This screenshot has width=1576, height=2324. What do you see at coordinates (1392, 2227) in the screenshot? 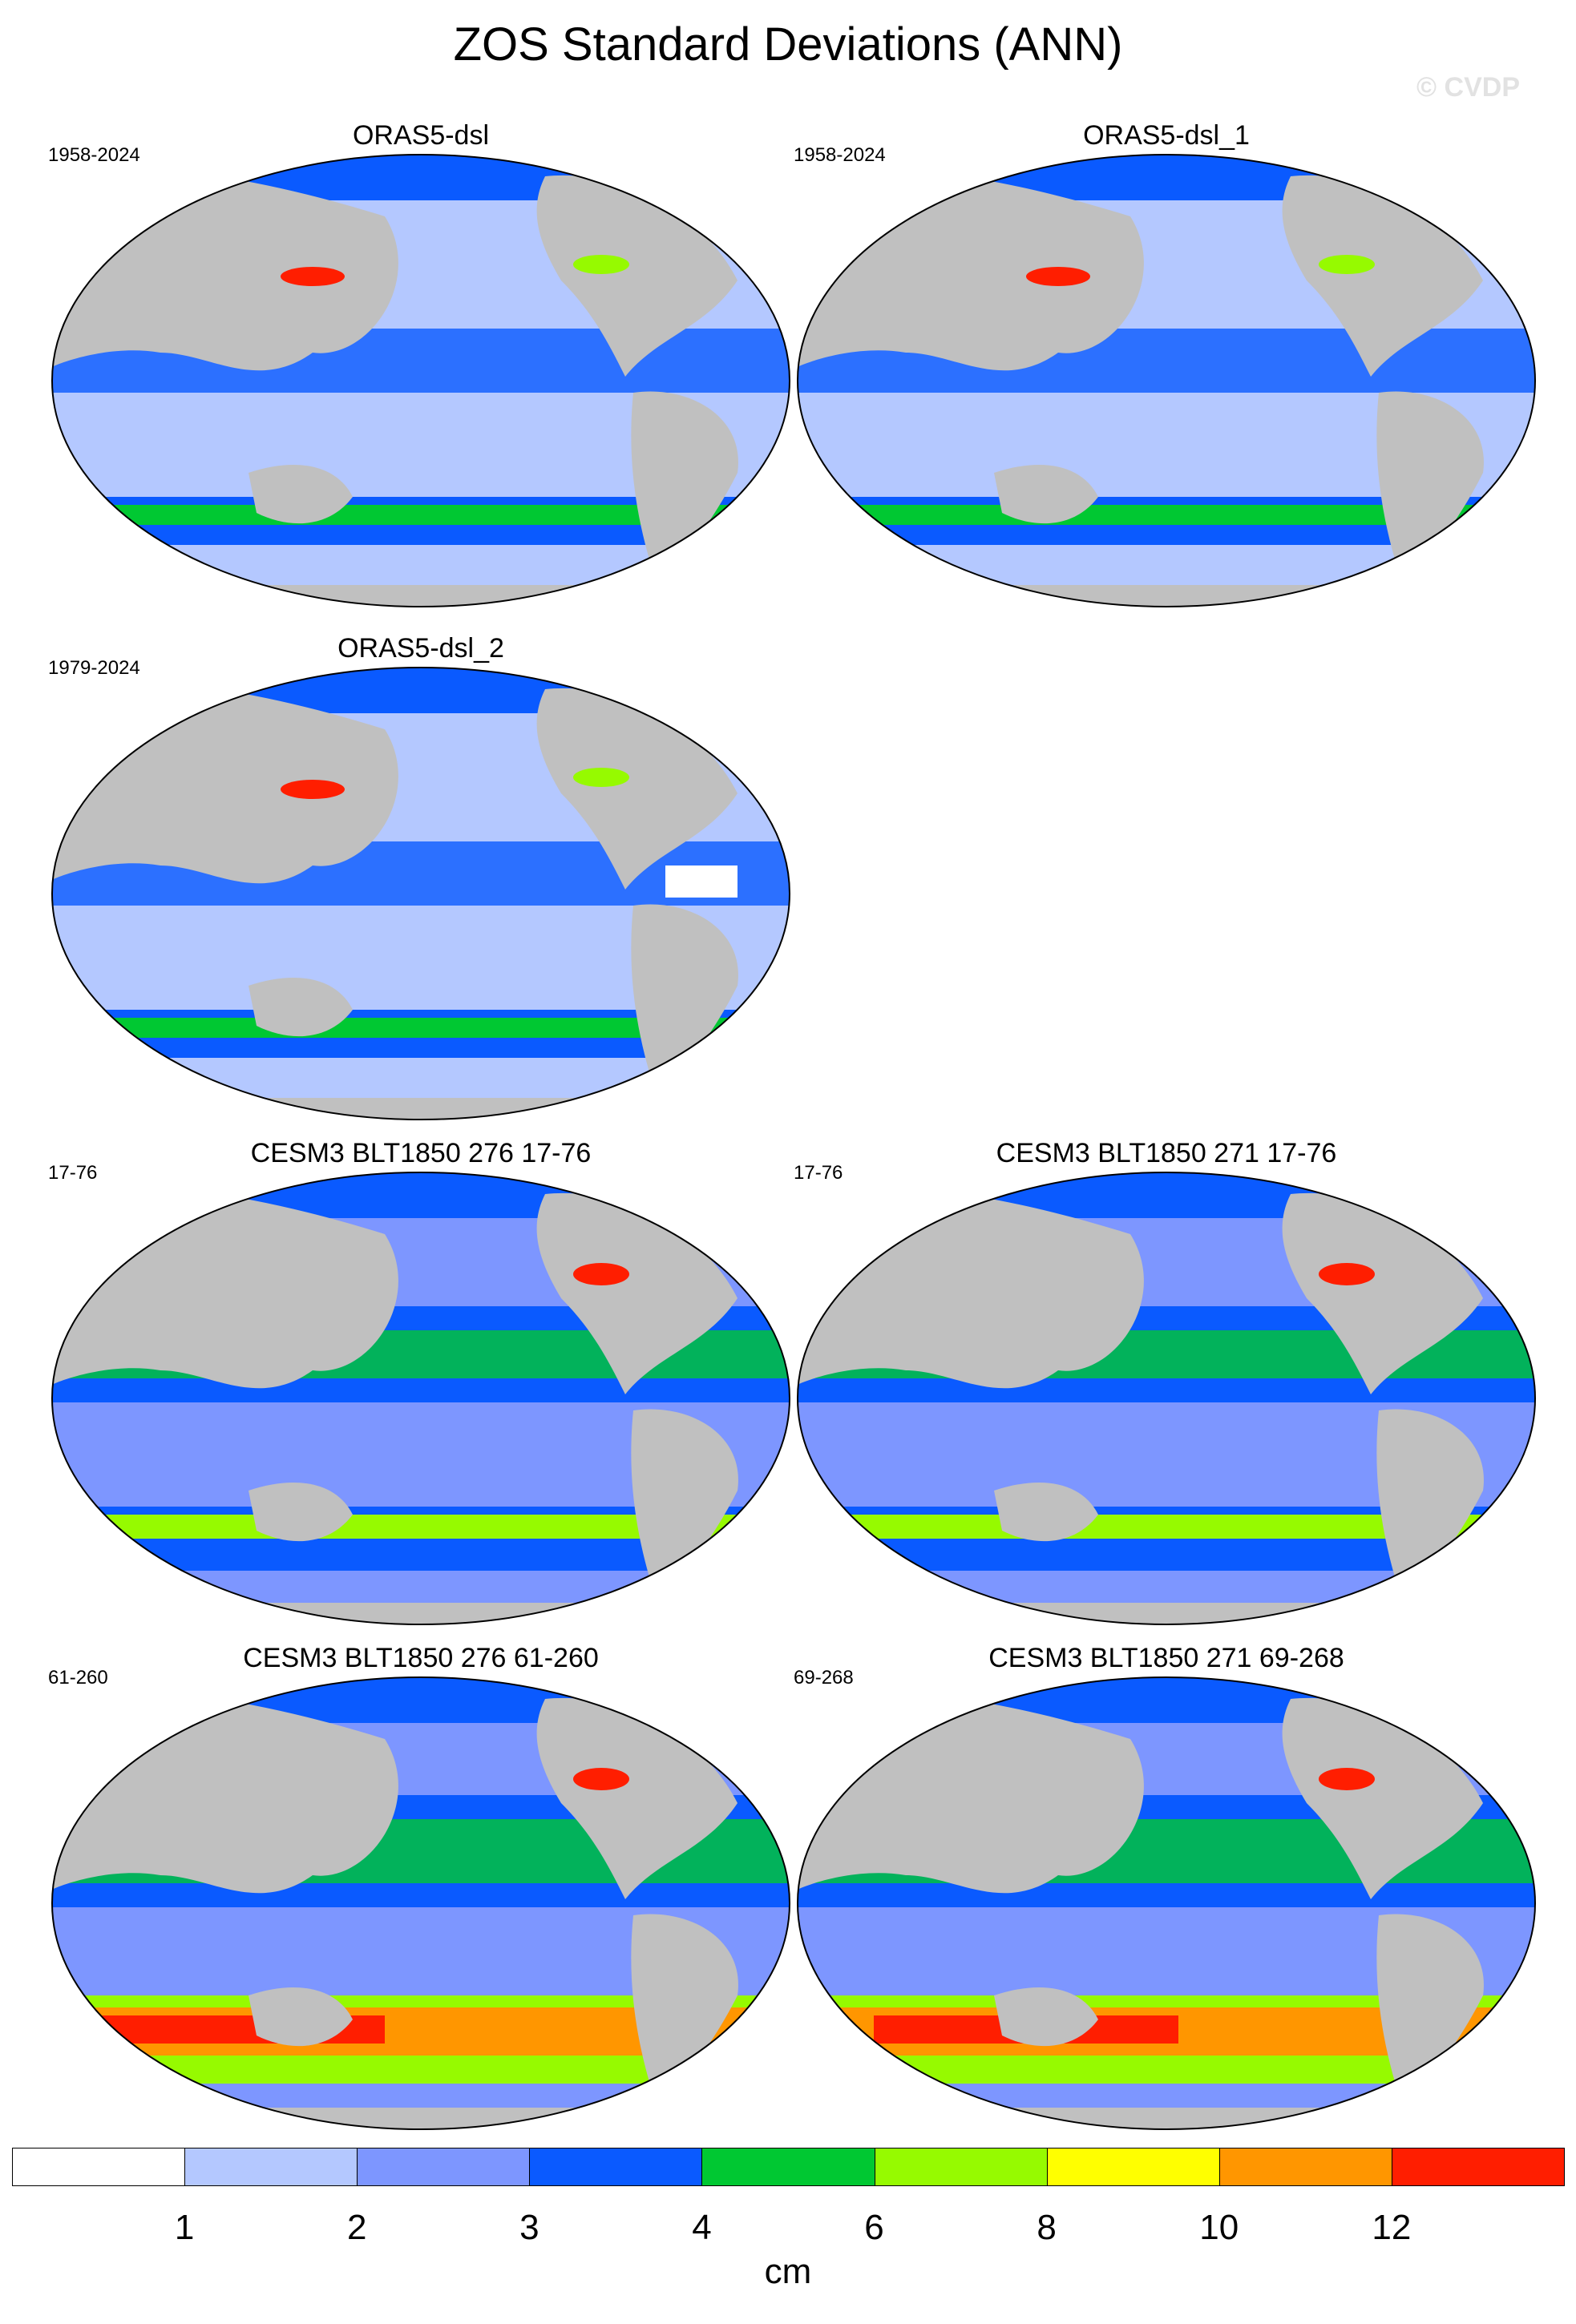
I see `colorbar-tick-label: 12` at bounding box center [1392, 2227].